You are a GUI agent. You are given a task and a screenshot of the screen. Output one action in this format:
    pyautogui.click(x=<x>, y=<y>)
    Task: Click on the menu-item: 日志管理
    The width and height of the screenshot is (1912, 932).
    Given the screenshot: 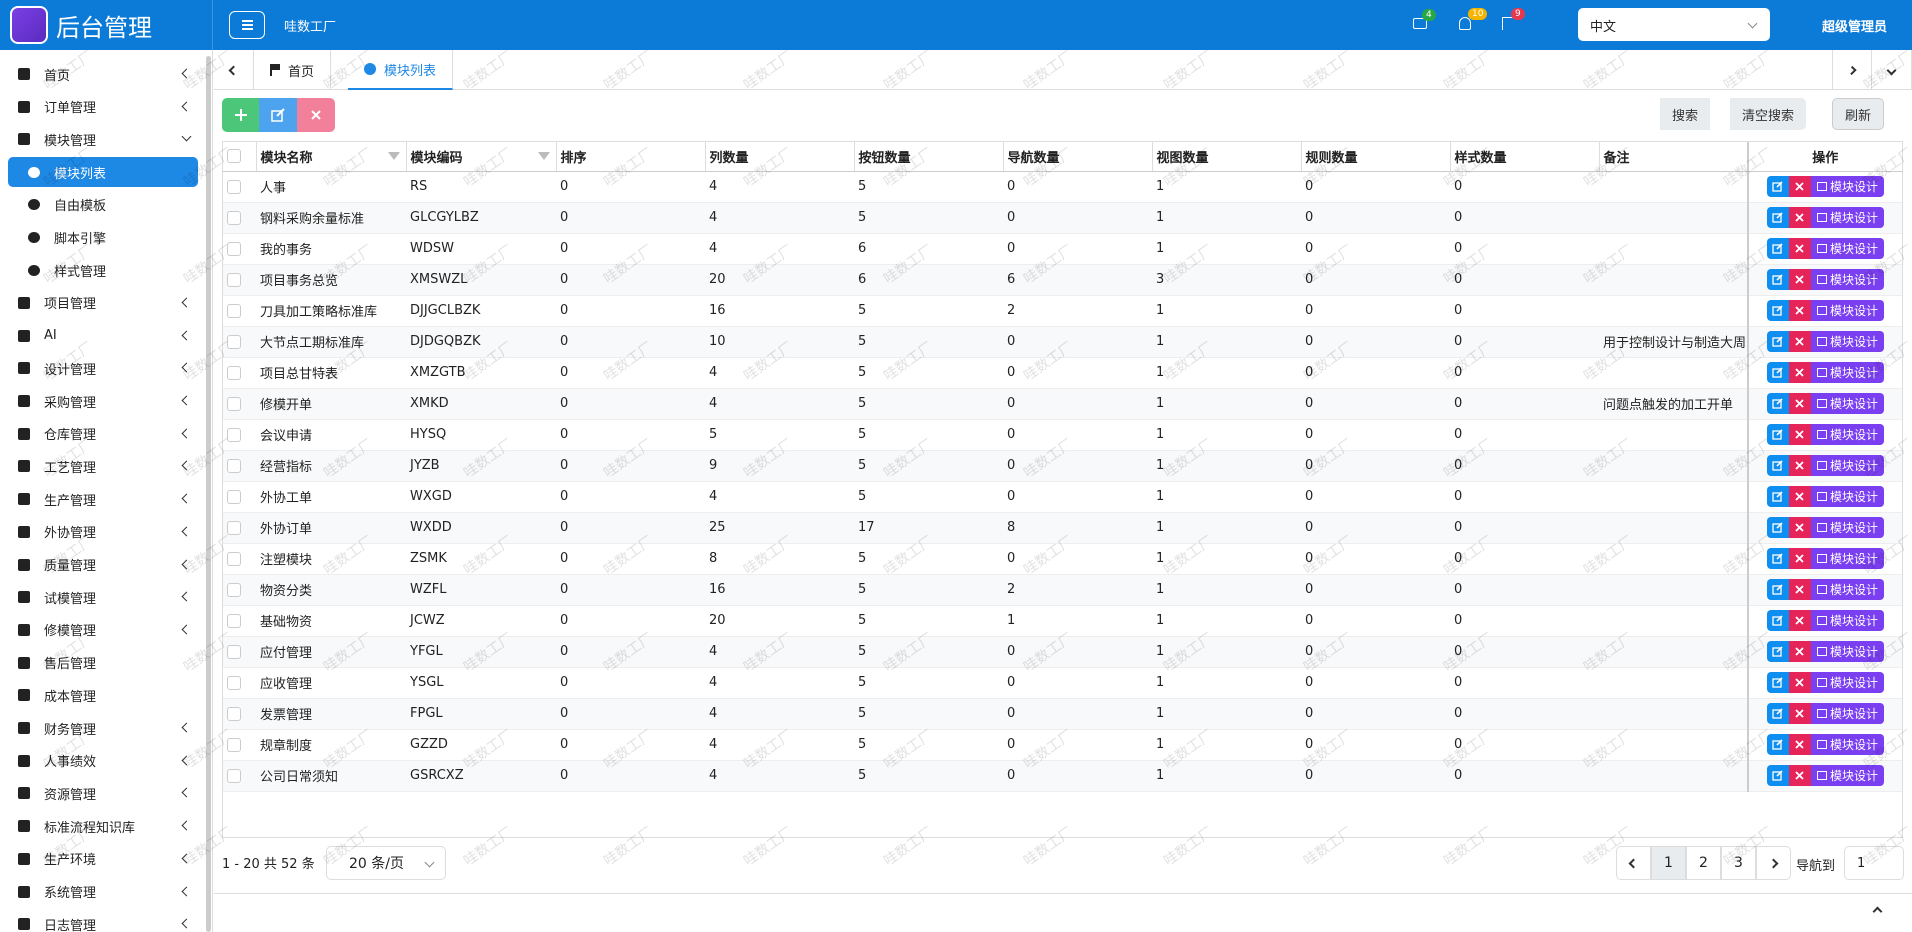 What is the action you would take?
    pyautogui.click(x=103, y=920)
    